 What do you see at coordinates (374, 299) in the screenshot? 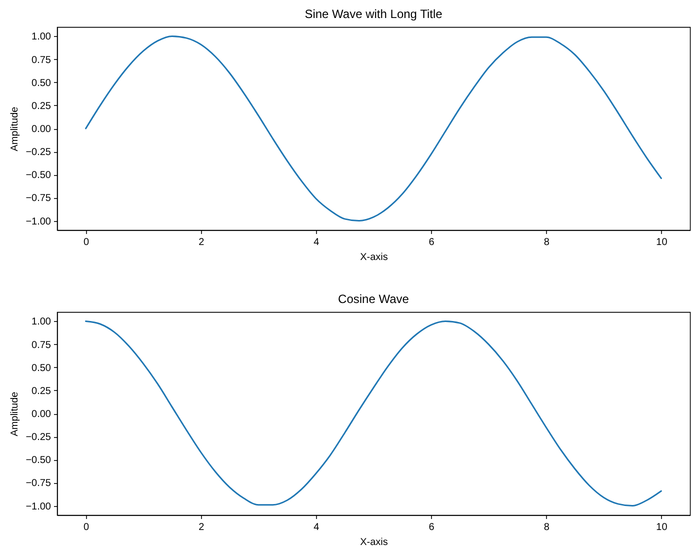
I see `chart-title: Cosine Wave` at bounding box center [374, 299].